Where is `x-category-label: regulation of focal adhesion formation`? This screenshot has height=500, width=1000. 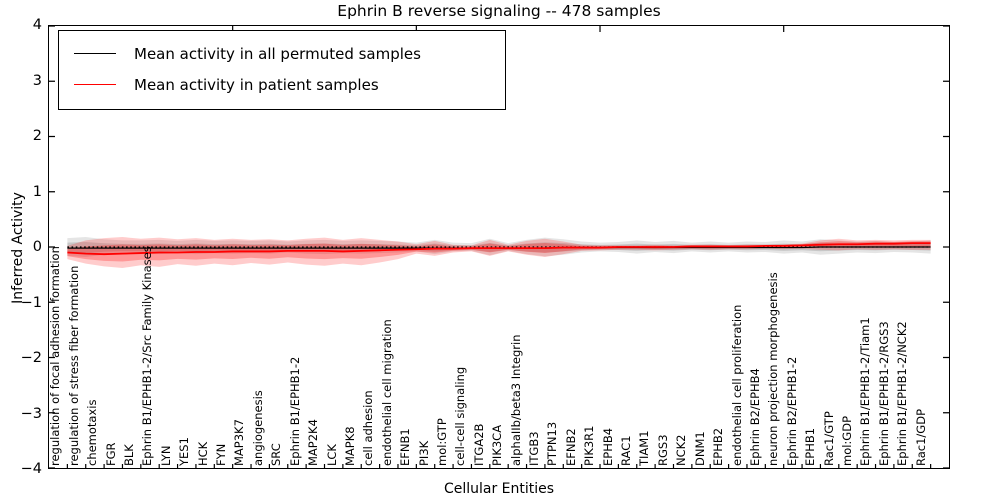 x-category-label: regulation of focal adhesion formation is located at coordinates (55, 356).